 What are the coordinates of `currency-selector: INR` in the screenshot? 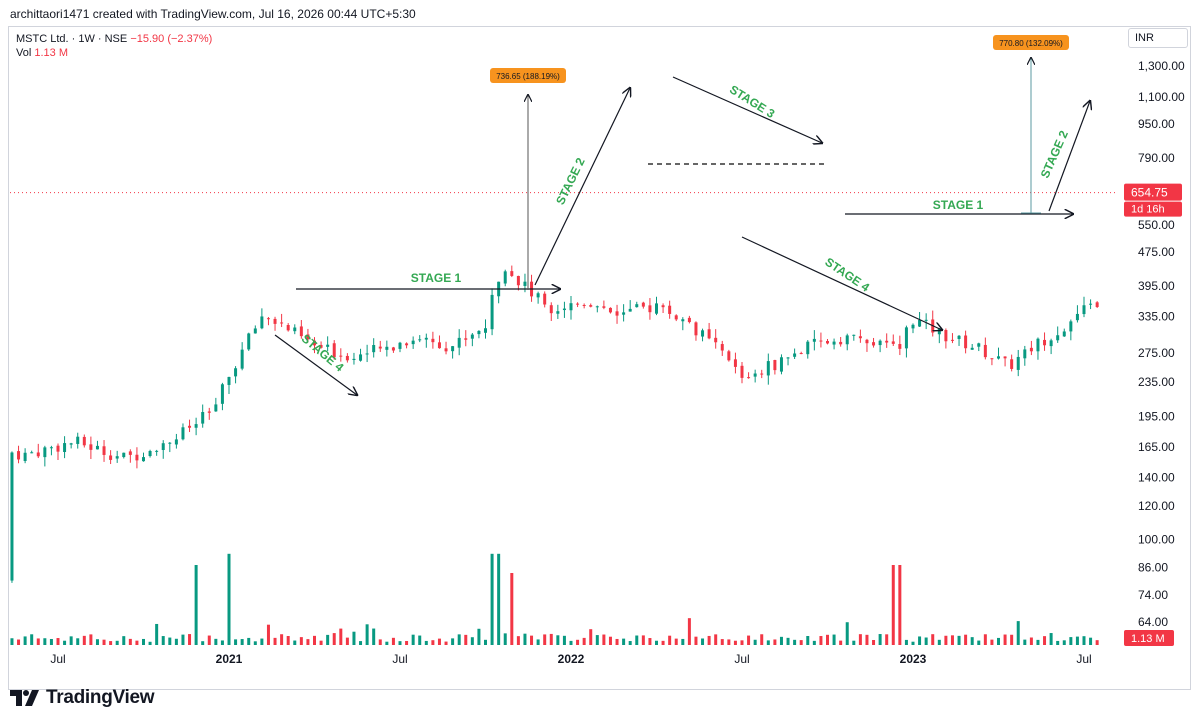 It's located at (1158, 38).